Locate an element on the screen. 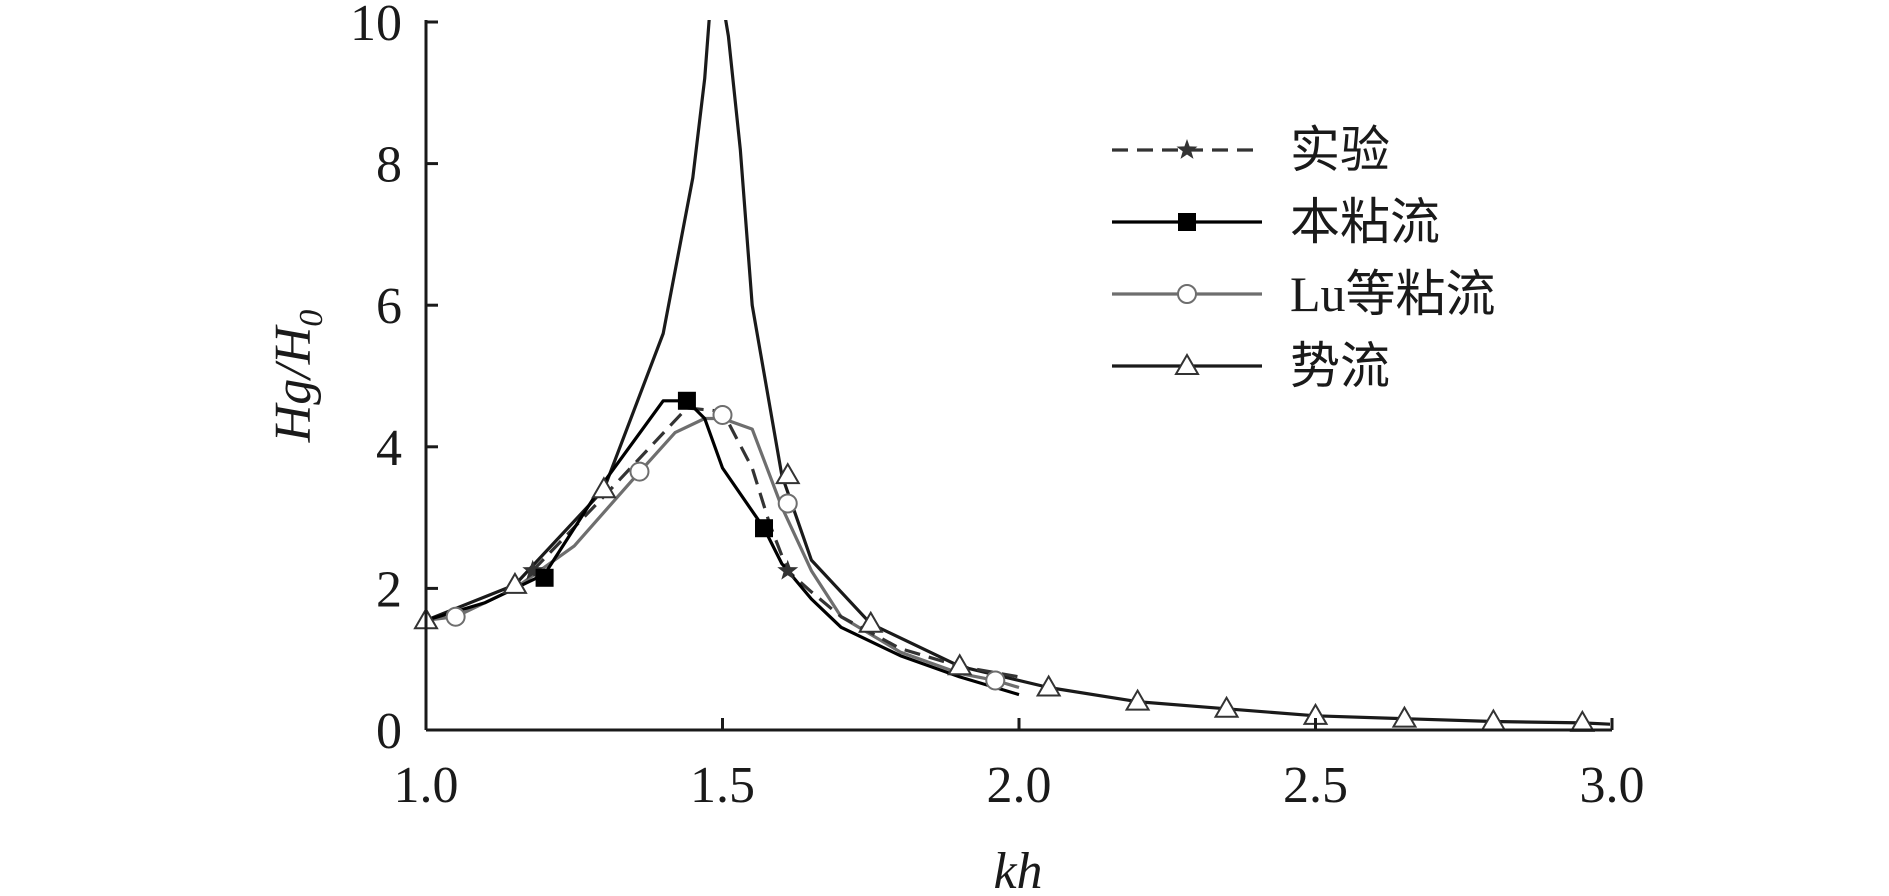  y-axis-title: Hg/H0 is located at coordinates (297, 377).